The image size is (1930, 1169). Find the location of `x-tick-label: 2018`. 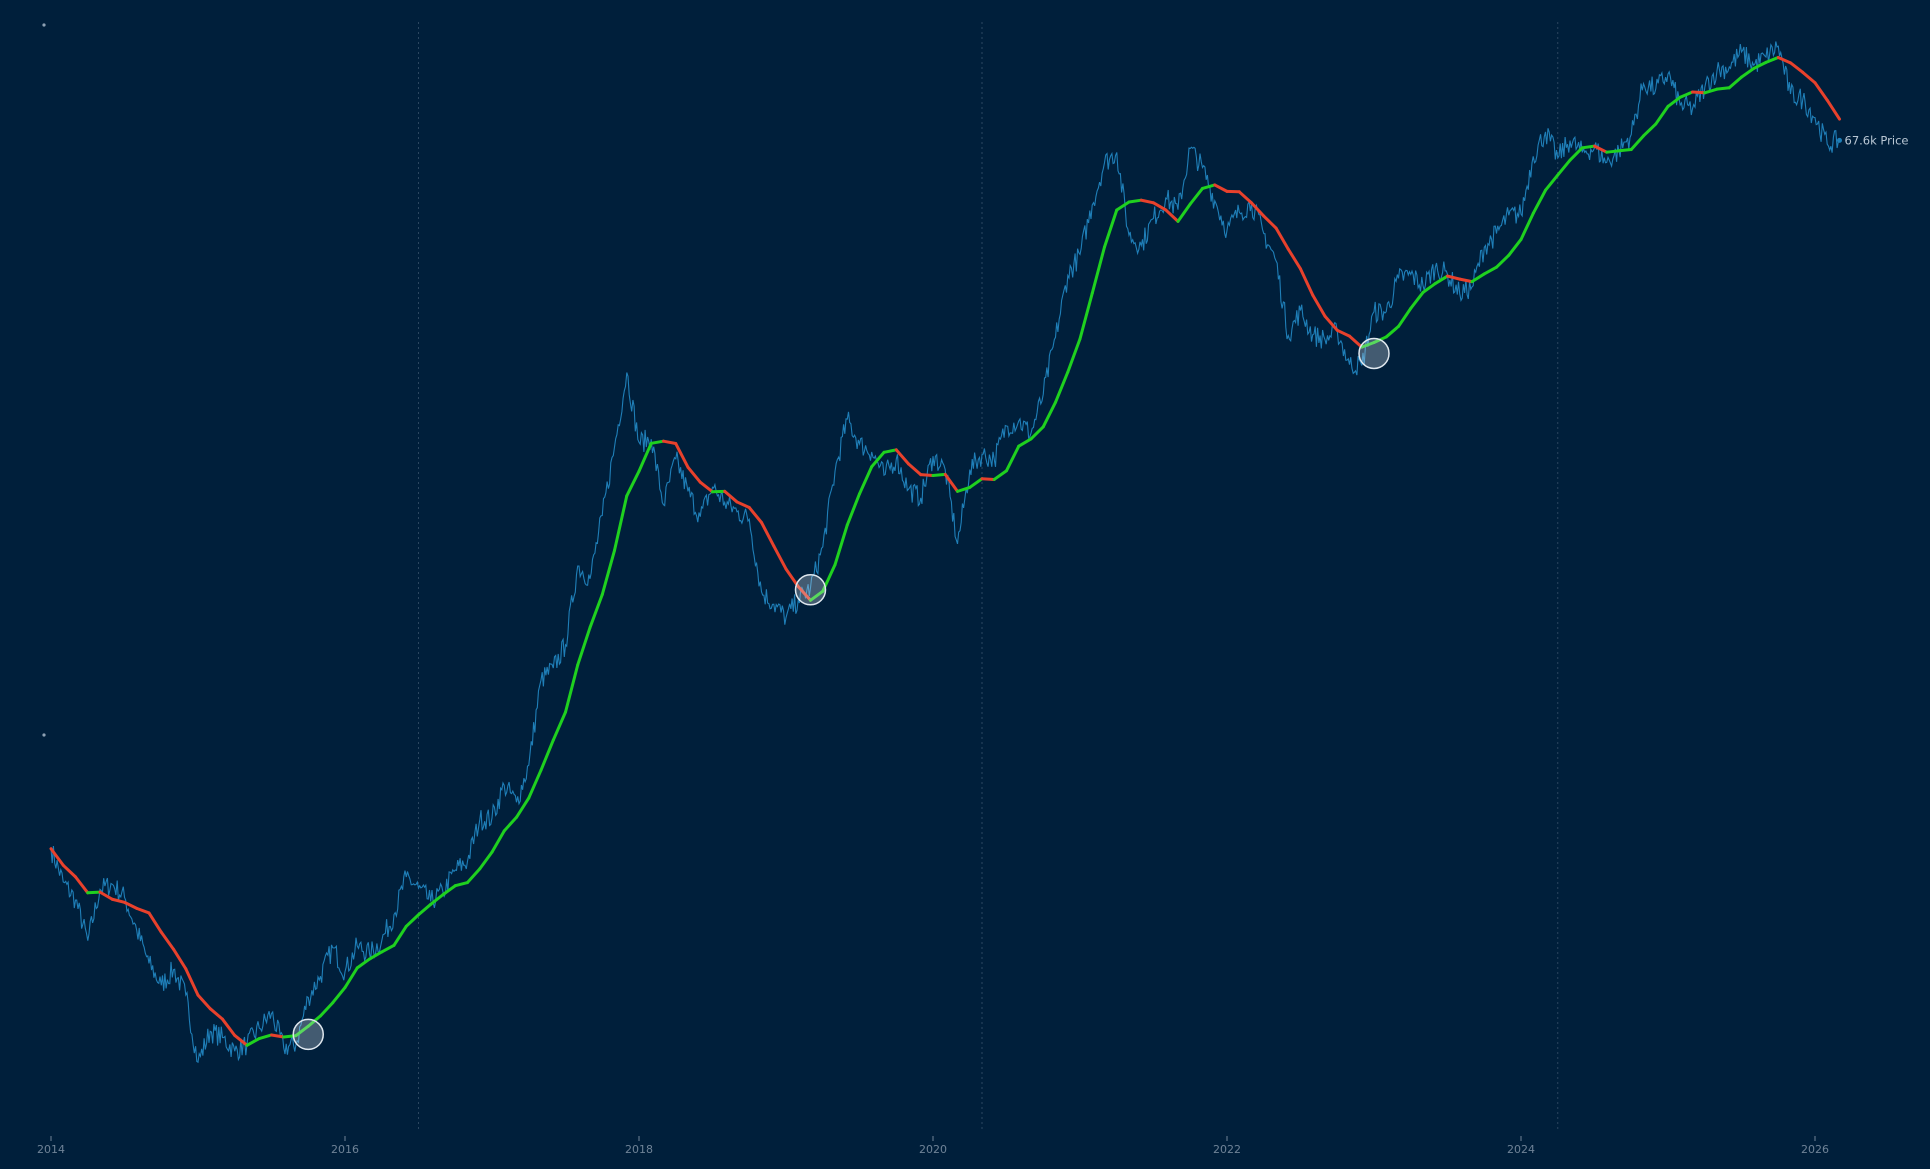

x-tick-label: 2018 is located at coordinates (639, 1149).